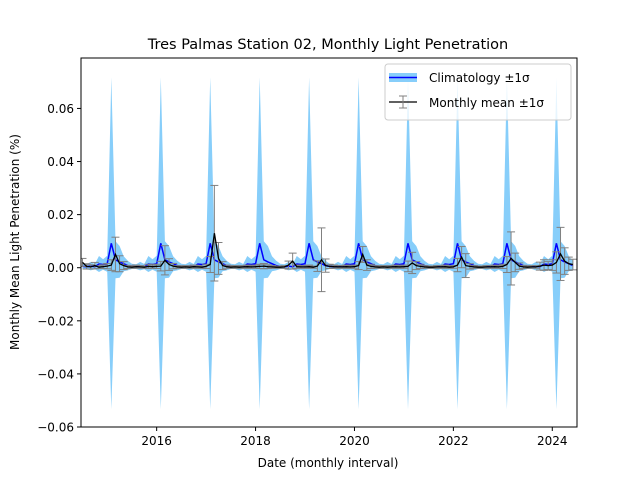  I want to click on legend-climatology-label: Climatology ±1σ, so click(479, 78).